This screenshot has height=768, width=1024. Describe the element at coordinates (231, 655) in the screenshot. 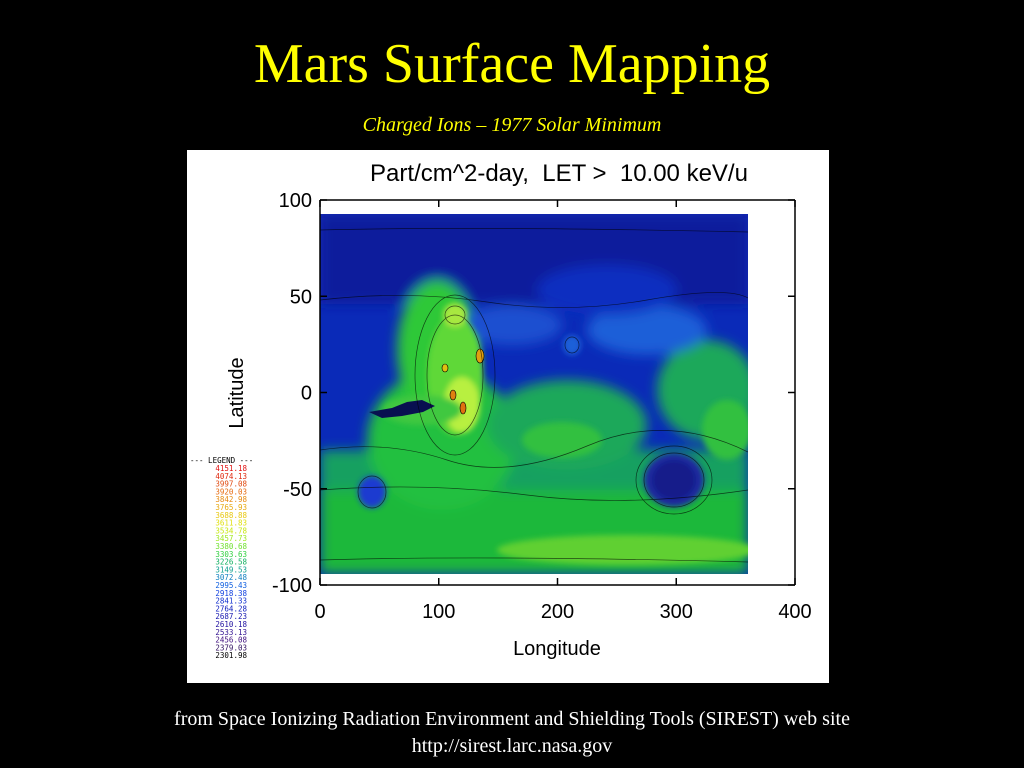

I see `legend-entry: 2301.98` at that location.